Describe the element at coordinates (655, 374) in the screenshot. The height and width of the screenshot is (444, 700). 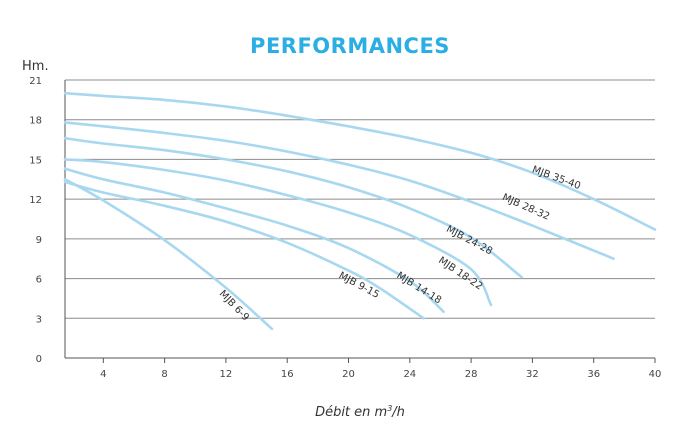
I see `x-tick-label: 40` at that location.